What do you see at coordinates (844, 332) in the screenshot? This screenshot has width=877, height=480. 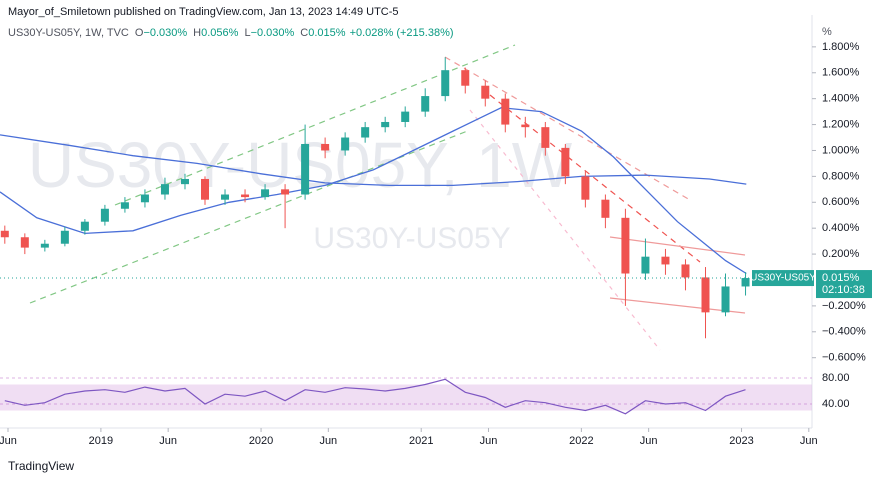 I see `y-tick-label: −0.400%` at bounding box center [844, 332].